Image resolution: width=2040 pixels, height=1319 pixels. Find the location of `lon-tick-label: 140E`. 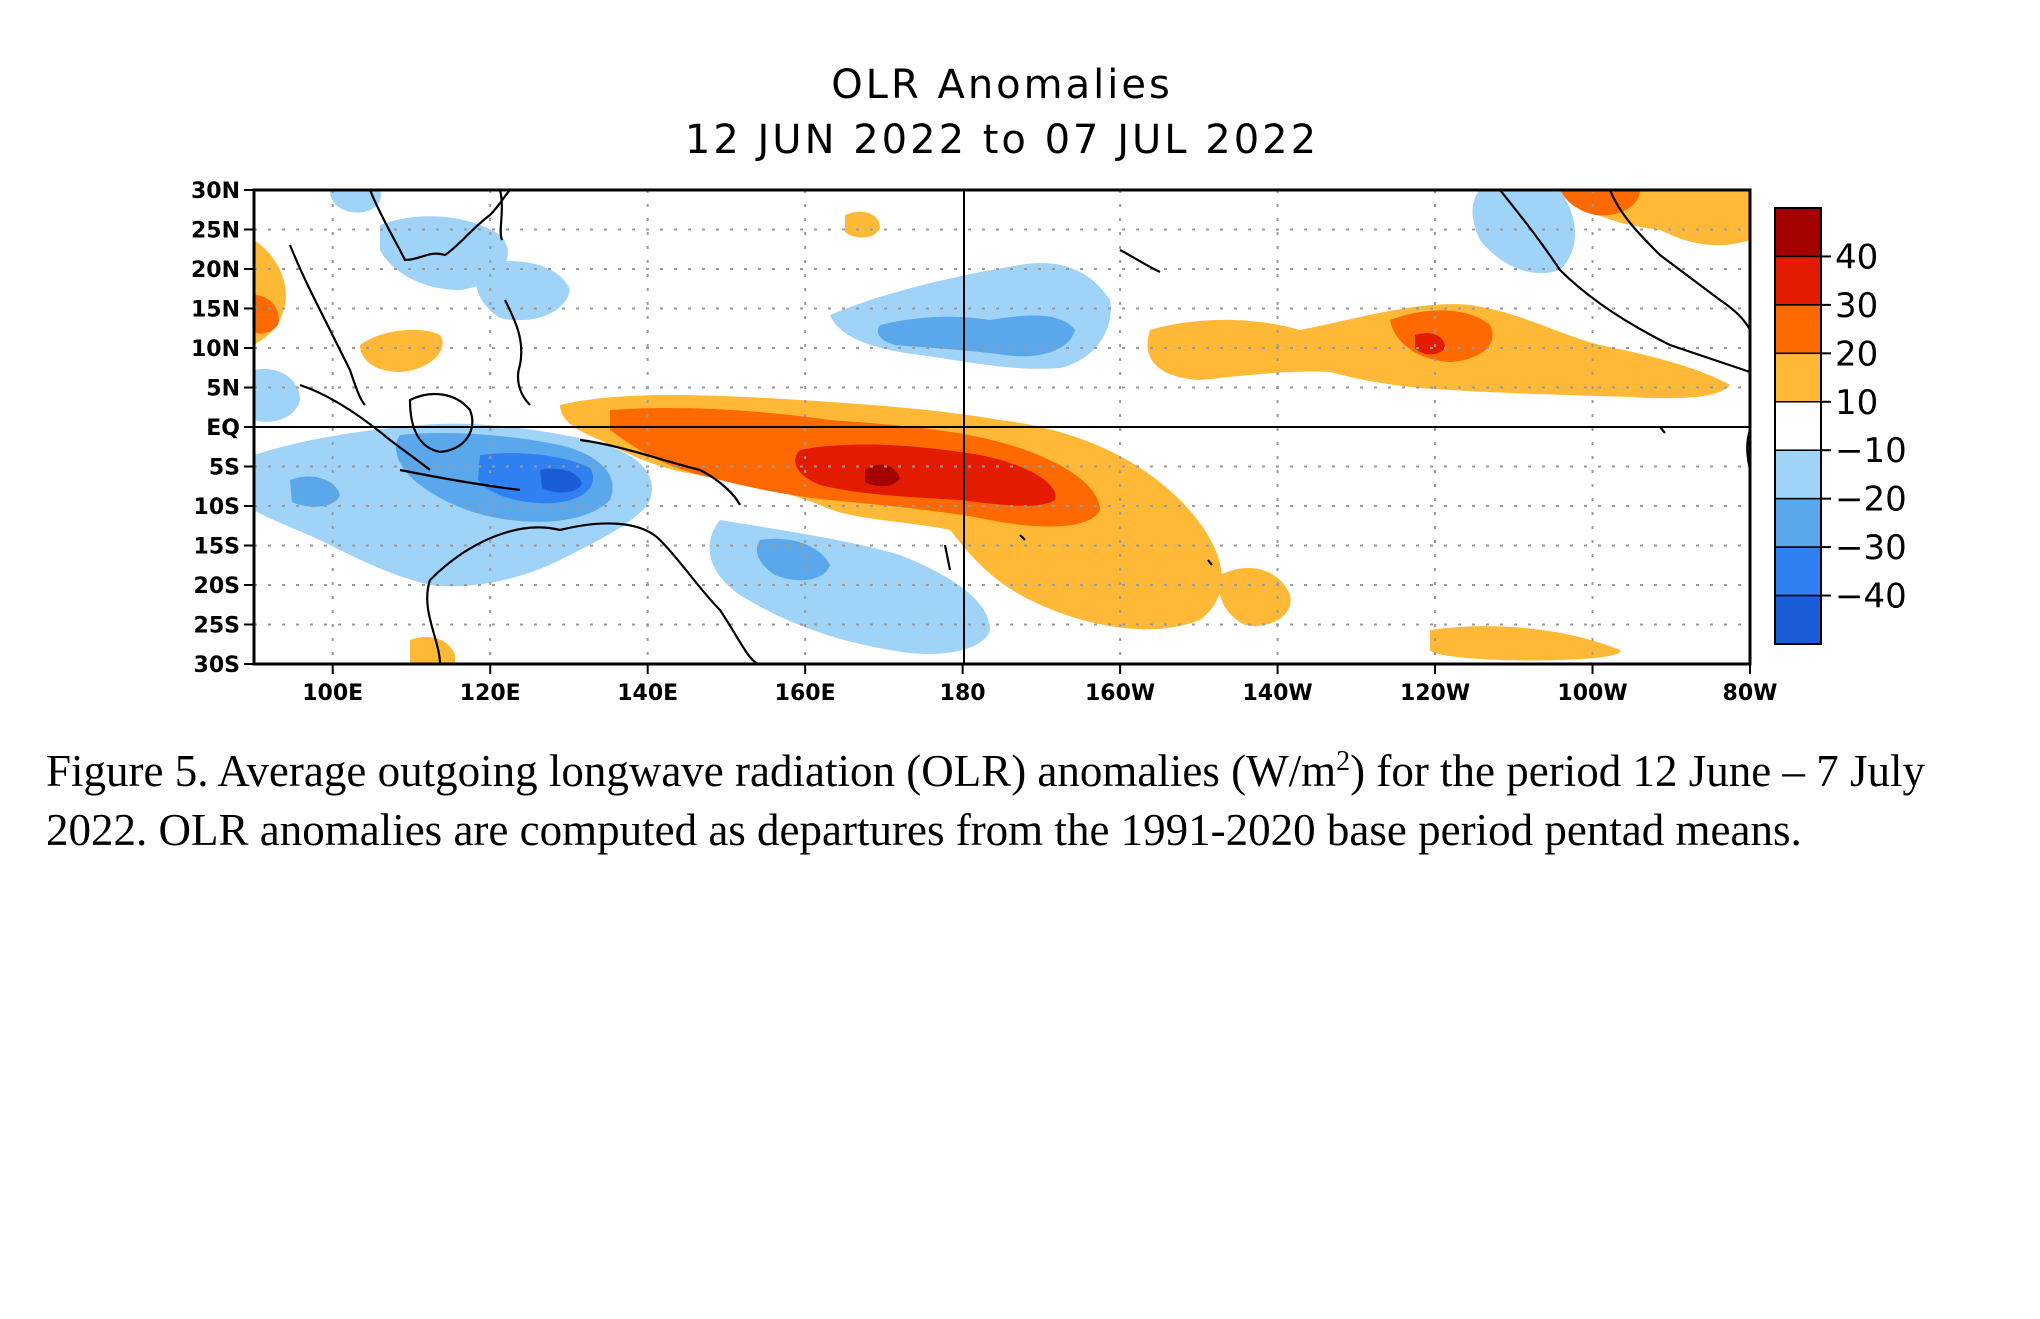

lon-tick-label: 140E is located at coordinates (647, 693).